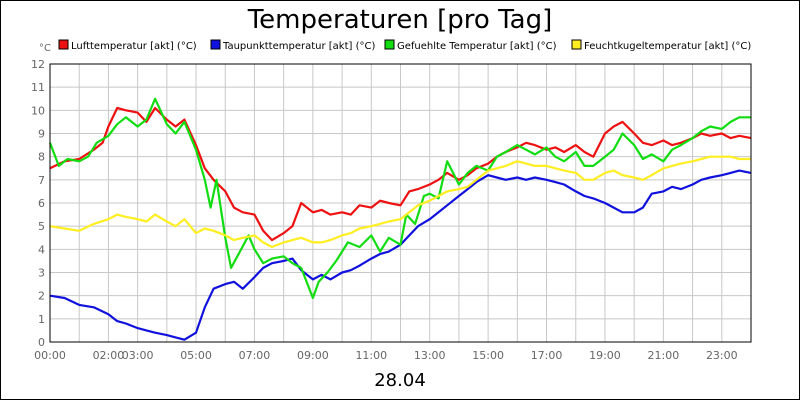 This screenshot has height=403, width=800. I want to click on y-tick-label: 7, so click(41, 180).